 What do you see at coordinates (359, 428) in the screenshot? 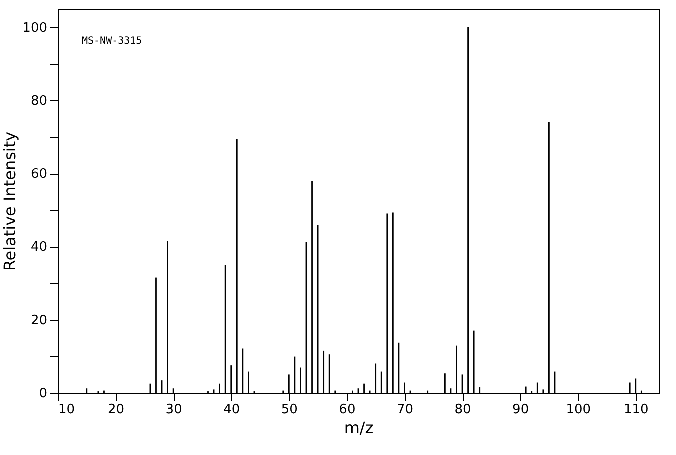
I see `x-axis-title: m/z` at bounding box center [359, 428].